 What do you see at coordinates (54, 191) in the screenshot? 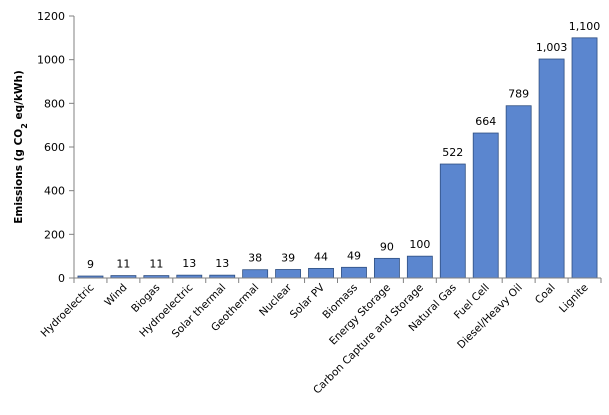
I see `y-tick-label: 400` at bounding box center [54, 191].